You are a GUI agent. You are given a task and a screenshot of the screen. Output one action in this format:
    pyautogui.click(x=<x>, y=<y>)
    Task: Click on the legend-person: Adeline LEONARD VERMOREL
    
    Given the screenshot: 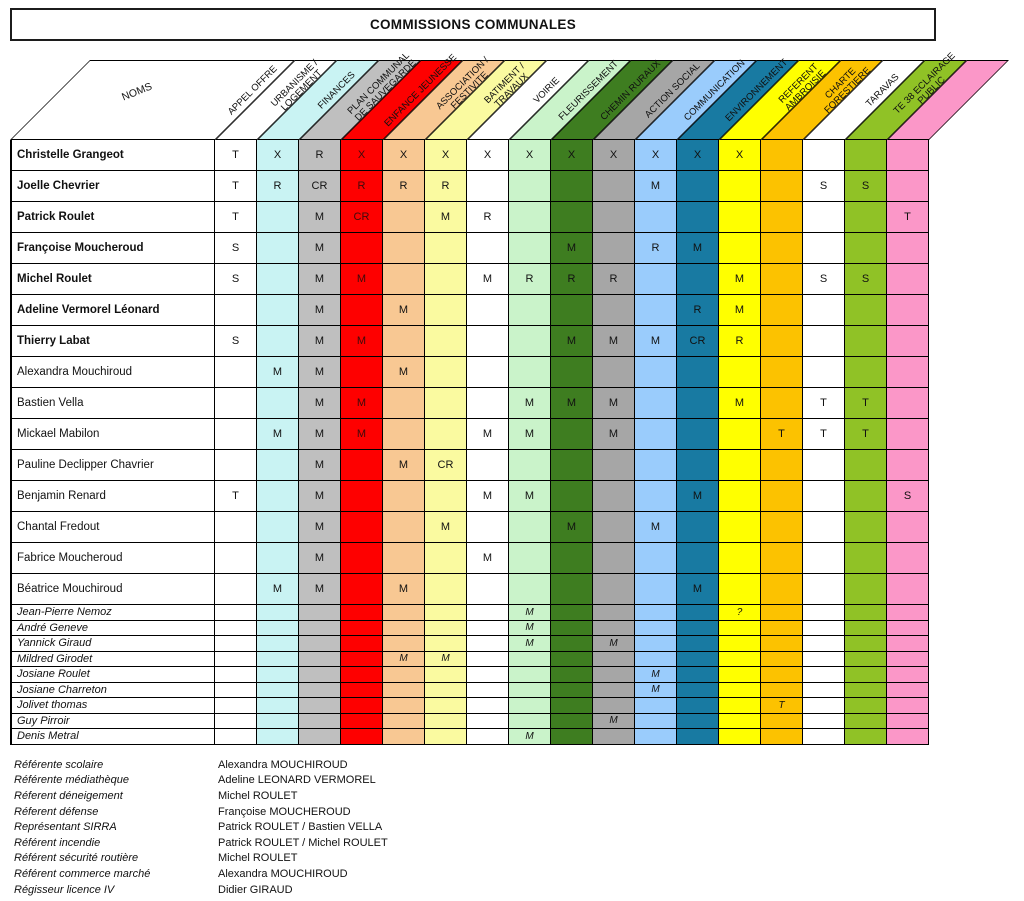 What is the action you would take?
    pyautogui.click(x=297, y=780)
    